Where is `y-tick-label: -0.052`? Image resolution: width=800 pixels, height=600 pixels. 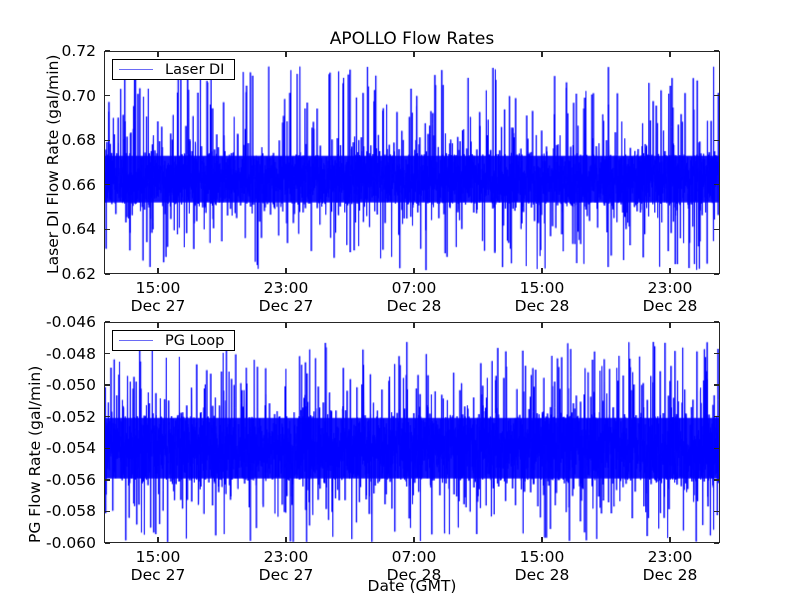 y-tick-label: -0.052 is located at coordinates (71, 416).